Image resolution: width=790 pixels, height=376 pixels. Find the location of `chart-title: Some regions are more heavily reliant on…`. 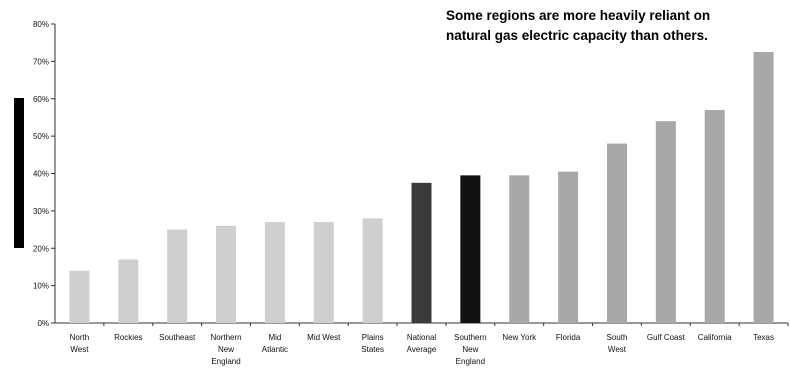

chart-title: Some regions are more heavily reliant on… is located at coordinates (611, 26).